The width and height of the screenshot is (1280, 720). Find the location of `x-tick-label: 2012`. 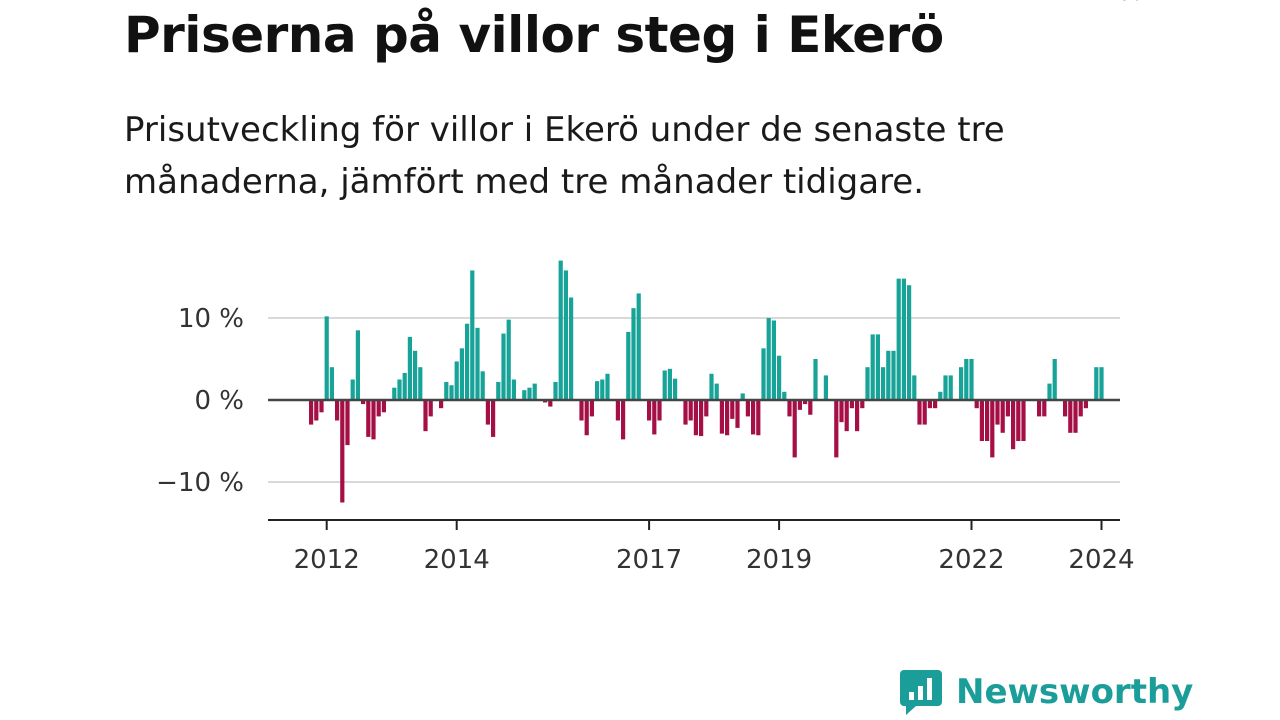

x-tick-label: 2012 is located at coordinates (327, 560).